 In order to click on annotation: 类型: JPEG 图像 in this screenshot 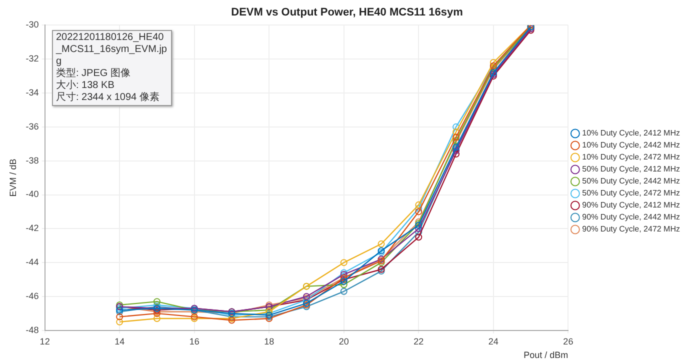, I will do `click(94, 74)`.